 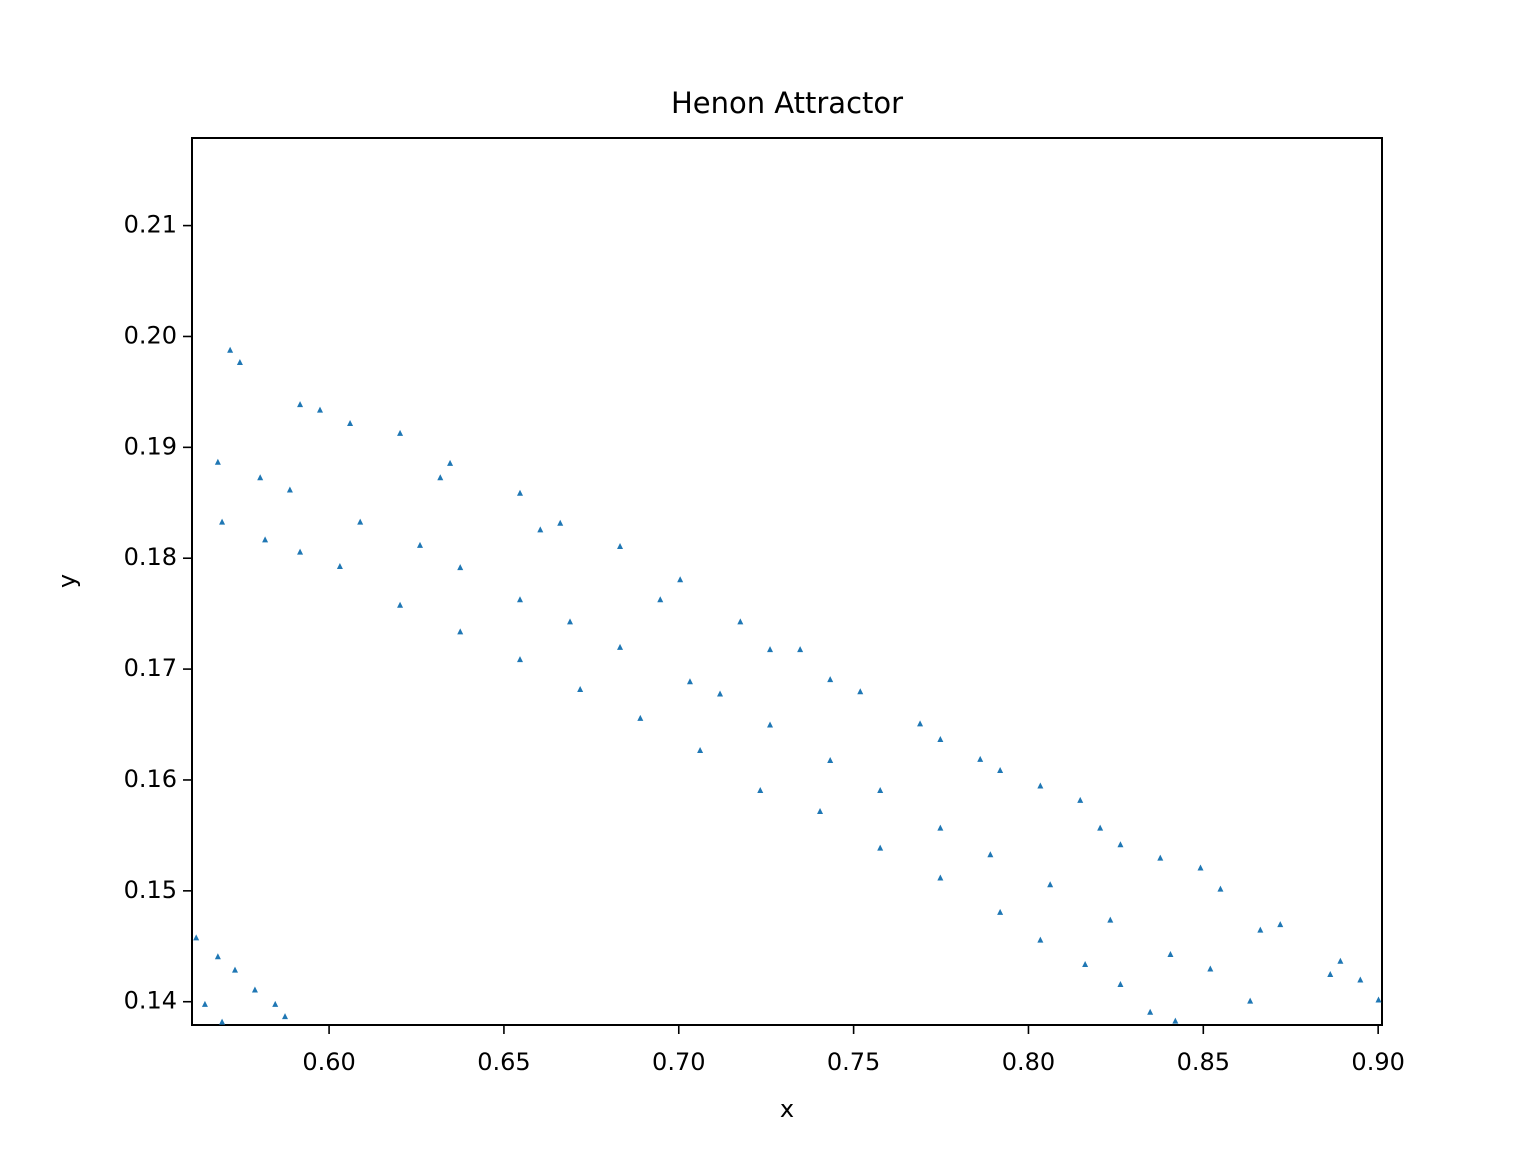 I want to click on y-tick-label: 0.18, so click(x=150, y=557).